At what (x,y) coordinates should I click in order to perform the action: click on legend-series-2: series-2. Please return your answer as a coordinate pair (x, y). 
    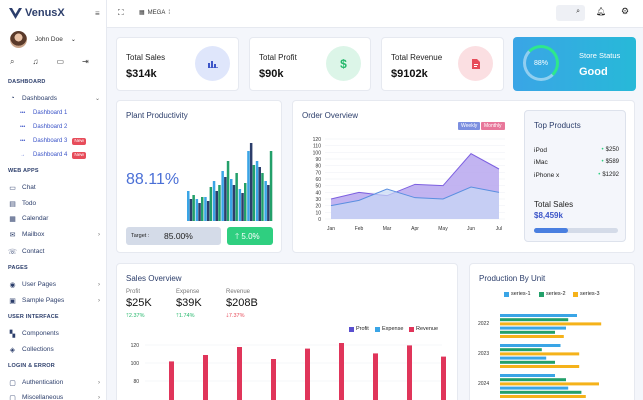
    Looking at the image, I should click on (552, 294).